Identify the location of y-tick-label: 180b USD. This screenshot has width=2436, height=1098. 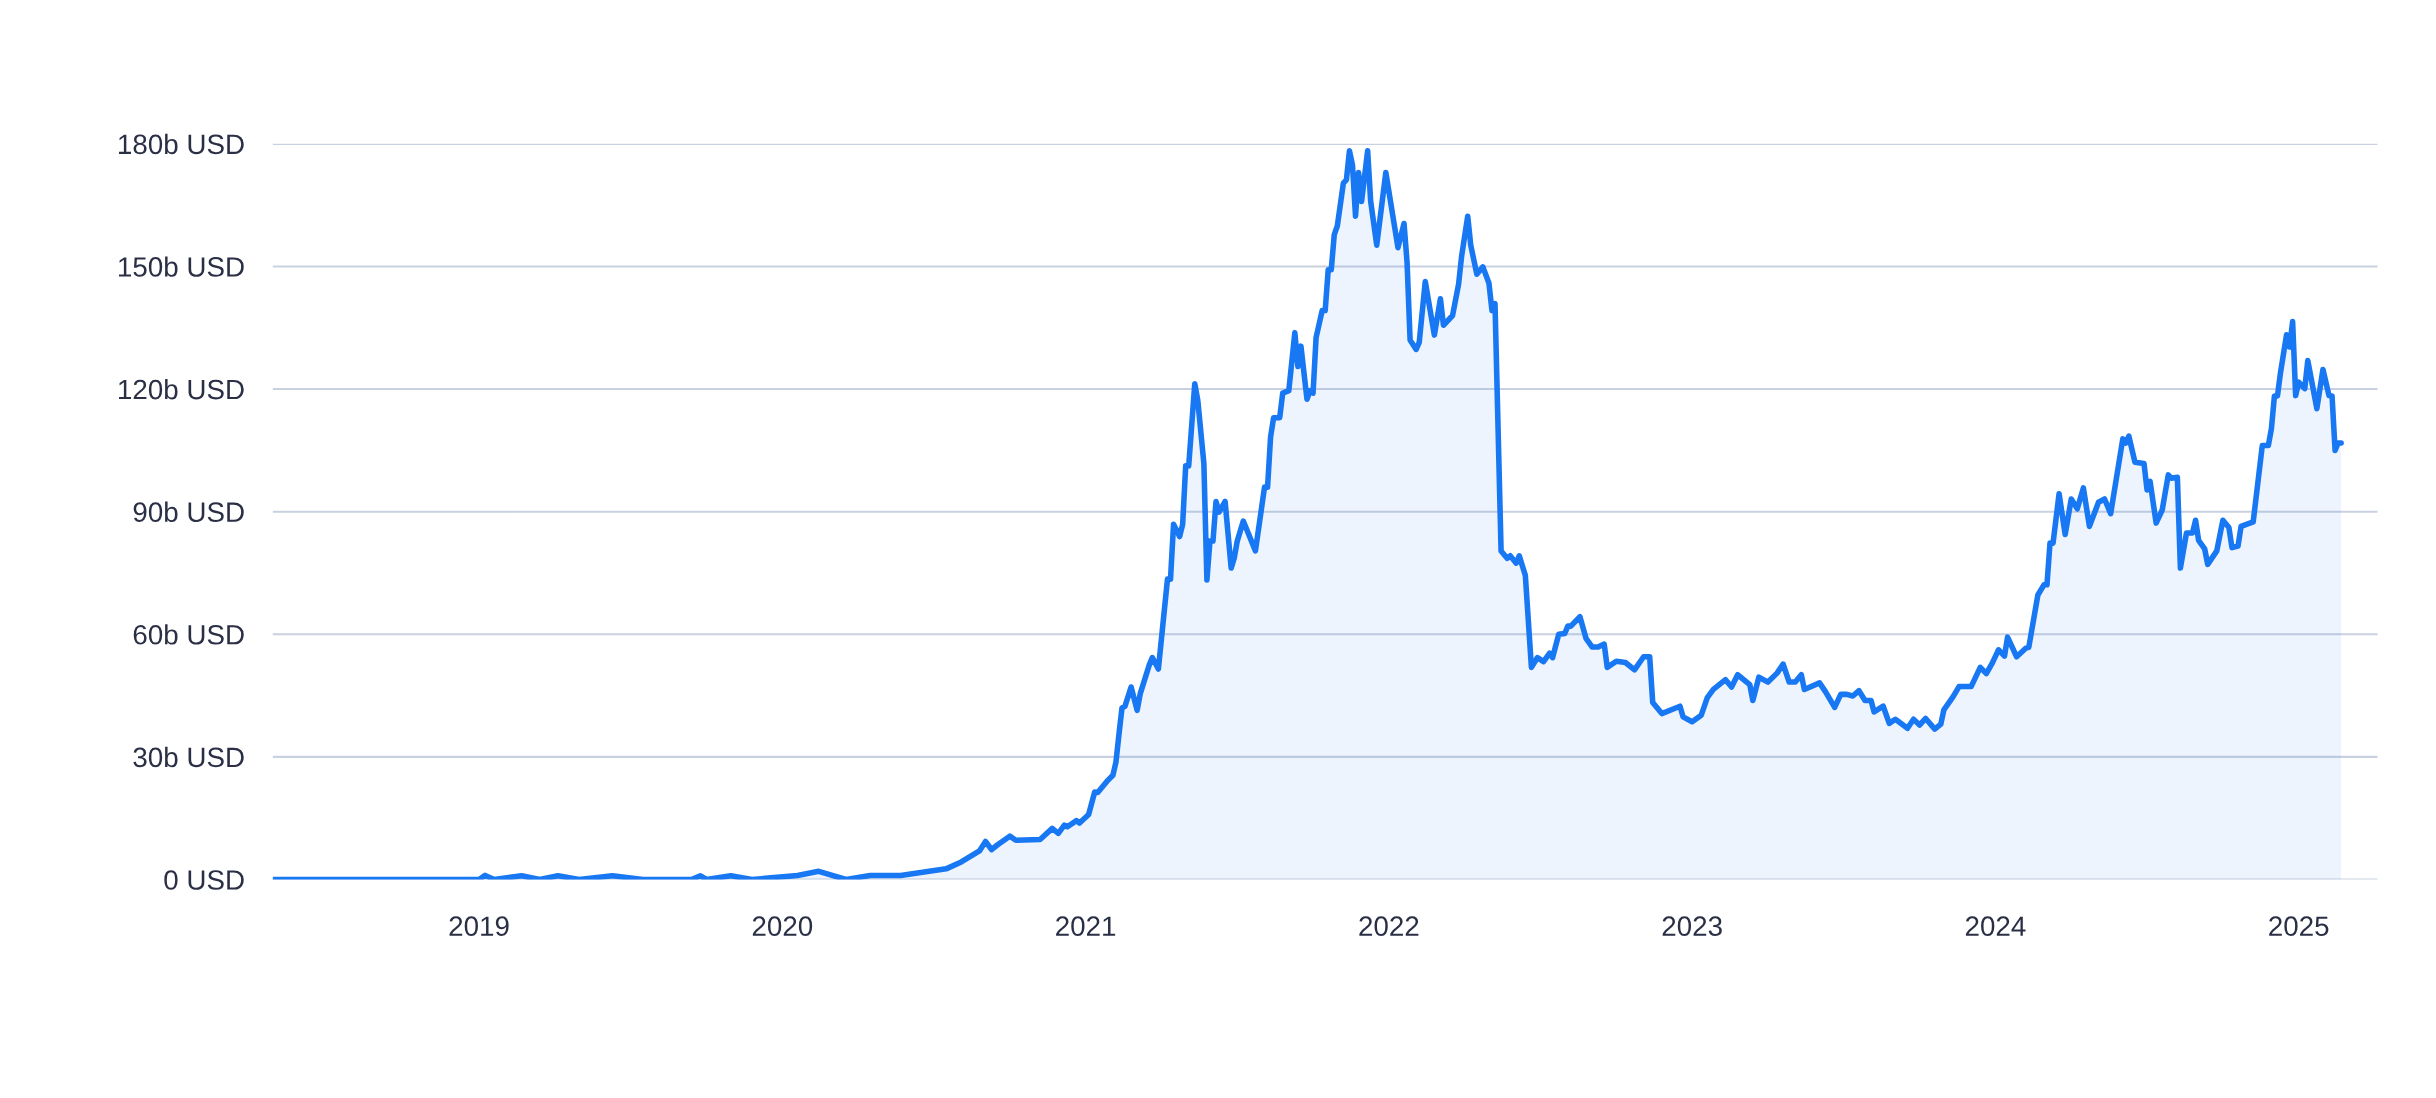
(181, 144).